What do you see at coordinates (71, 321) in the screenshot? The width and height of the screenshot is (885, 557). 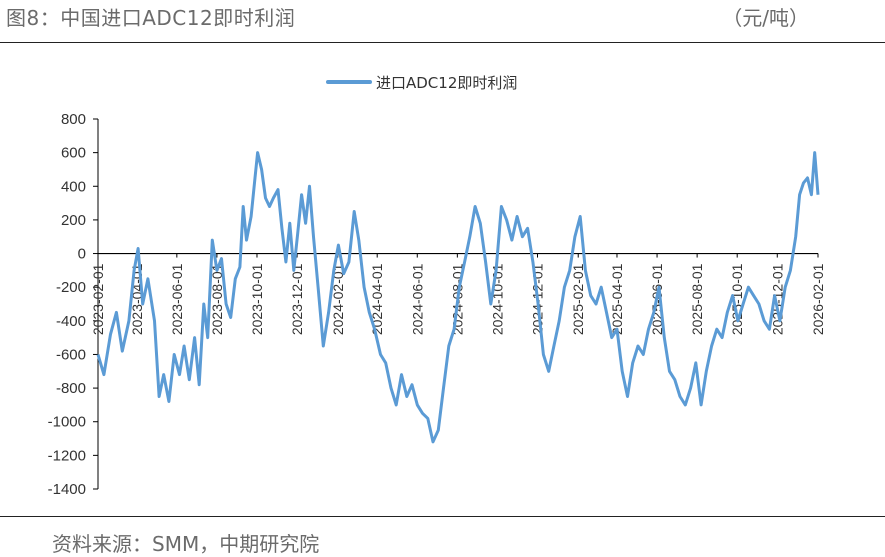 I see `y-tick-label: -400` at bounding box center [71, 321].